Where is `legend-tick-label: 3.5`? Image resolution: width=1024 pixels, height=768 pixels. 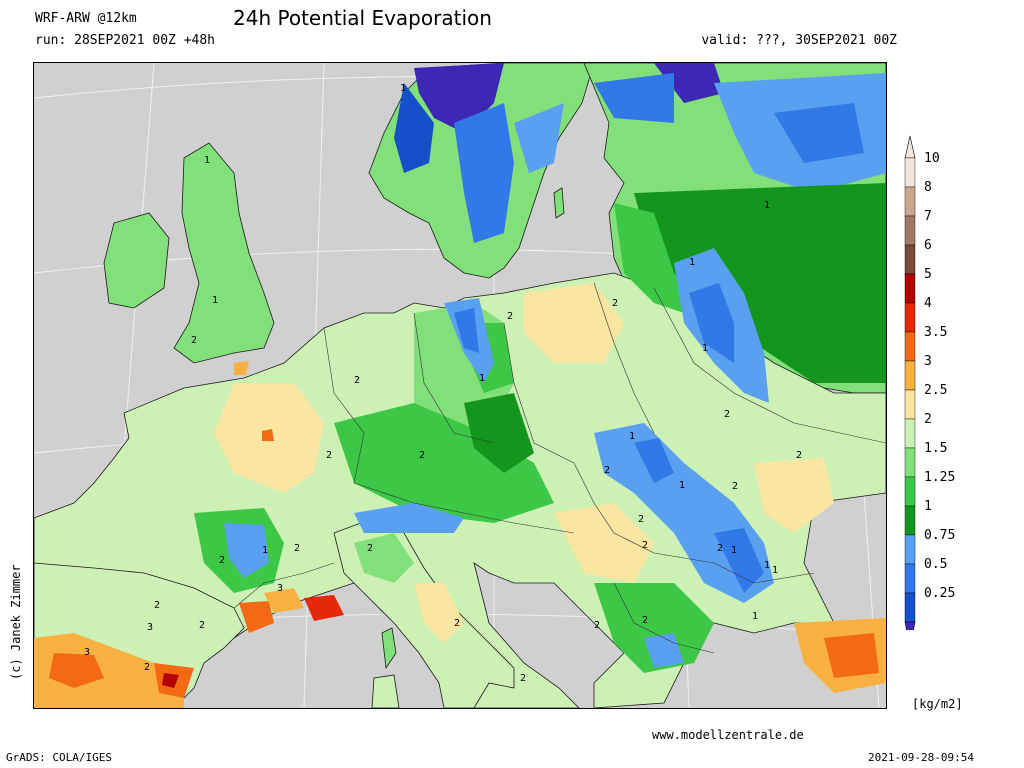 legend-tick-label: 3.5 is located at coordinates (935, 332).